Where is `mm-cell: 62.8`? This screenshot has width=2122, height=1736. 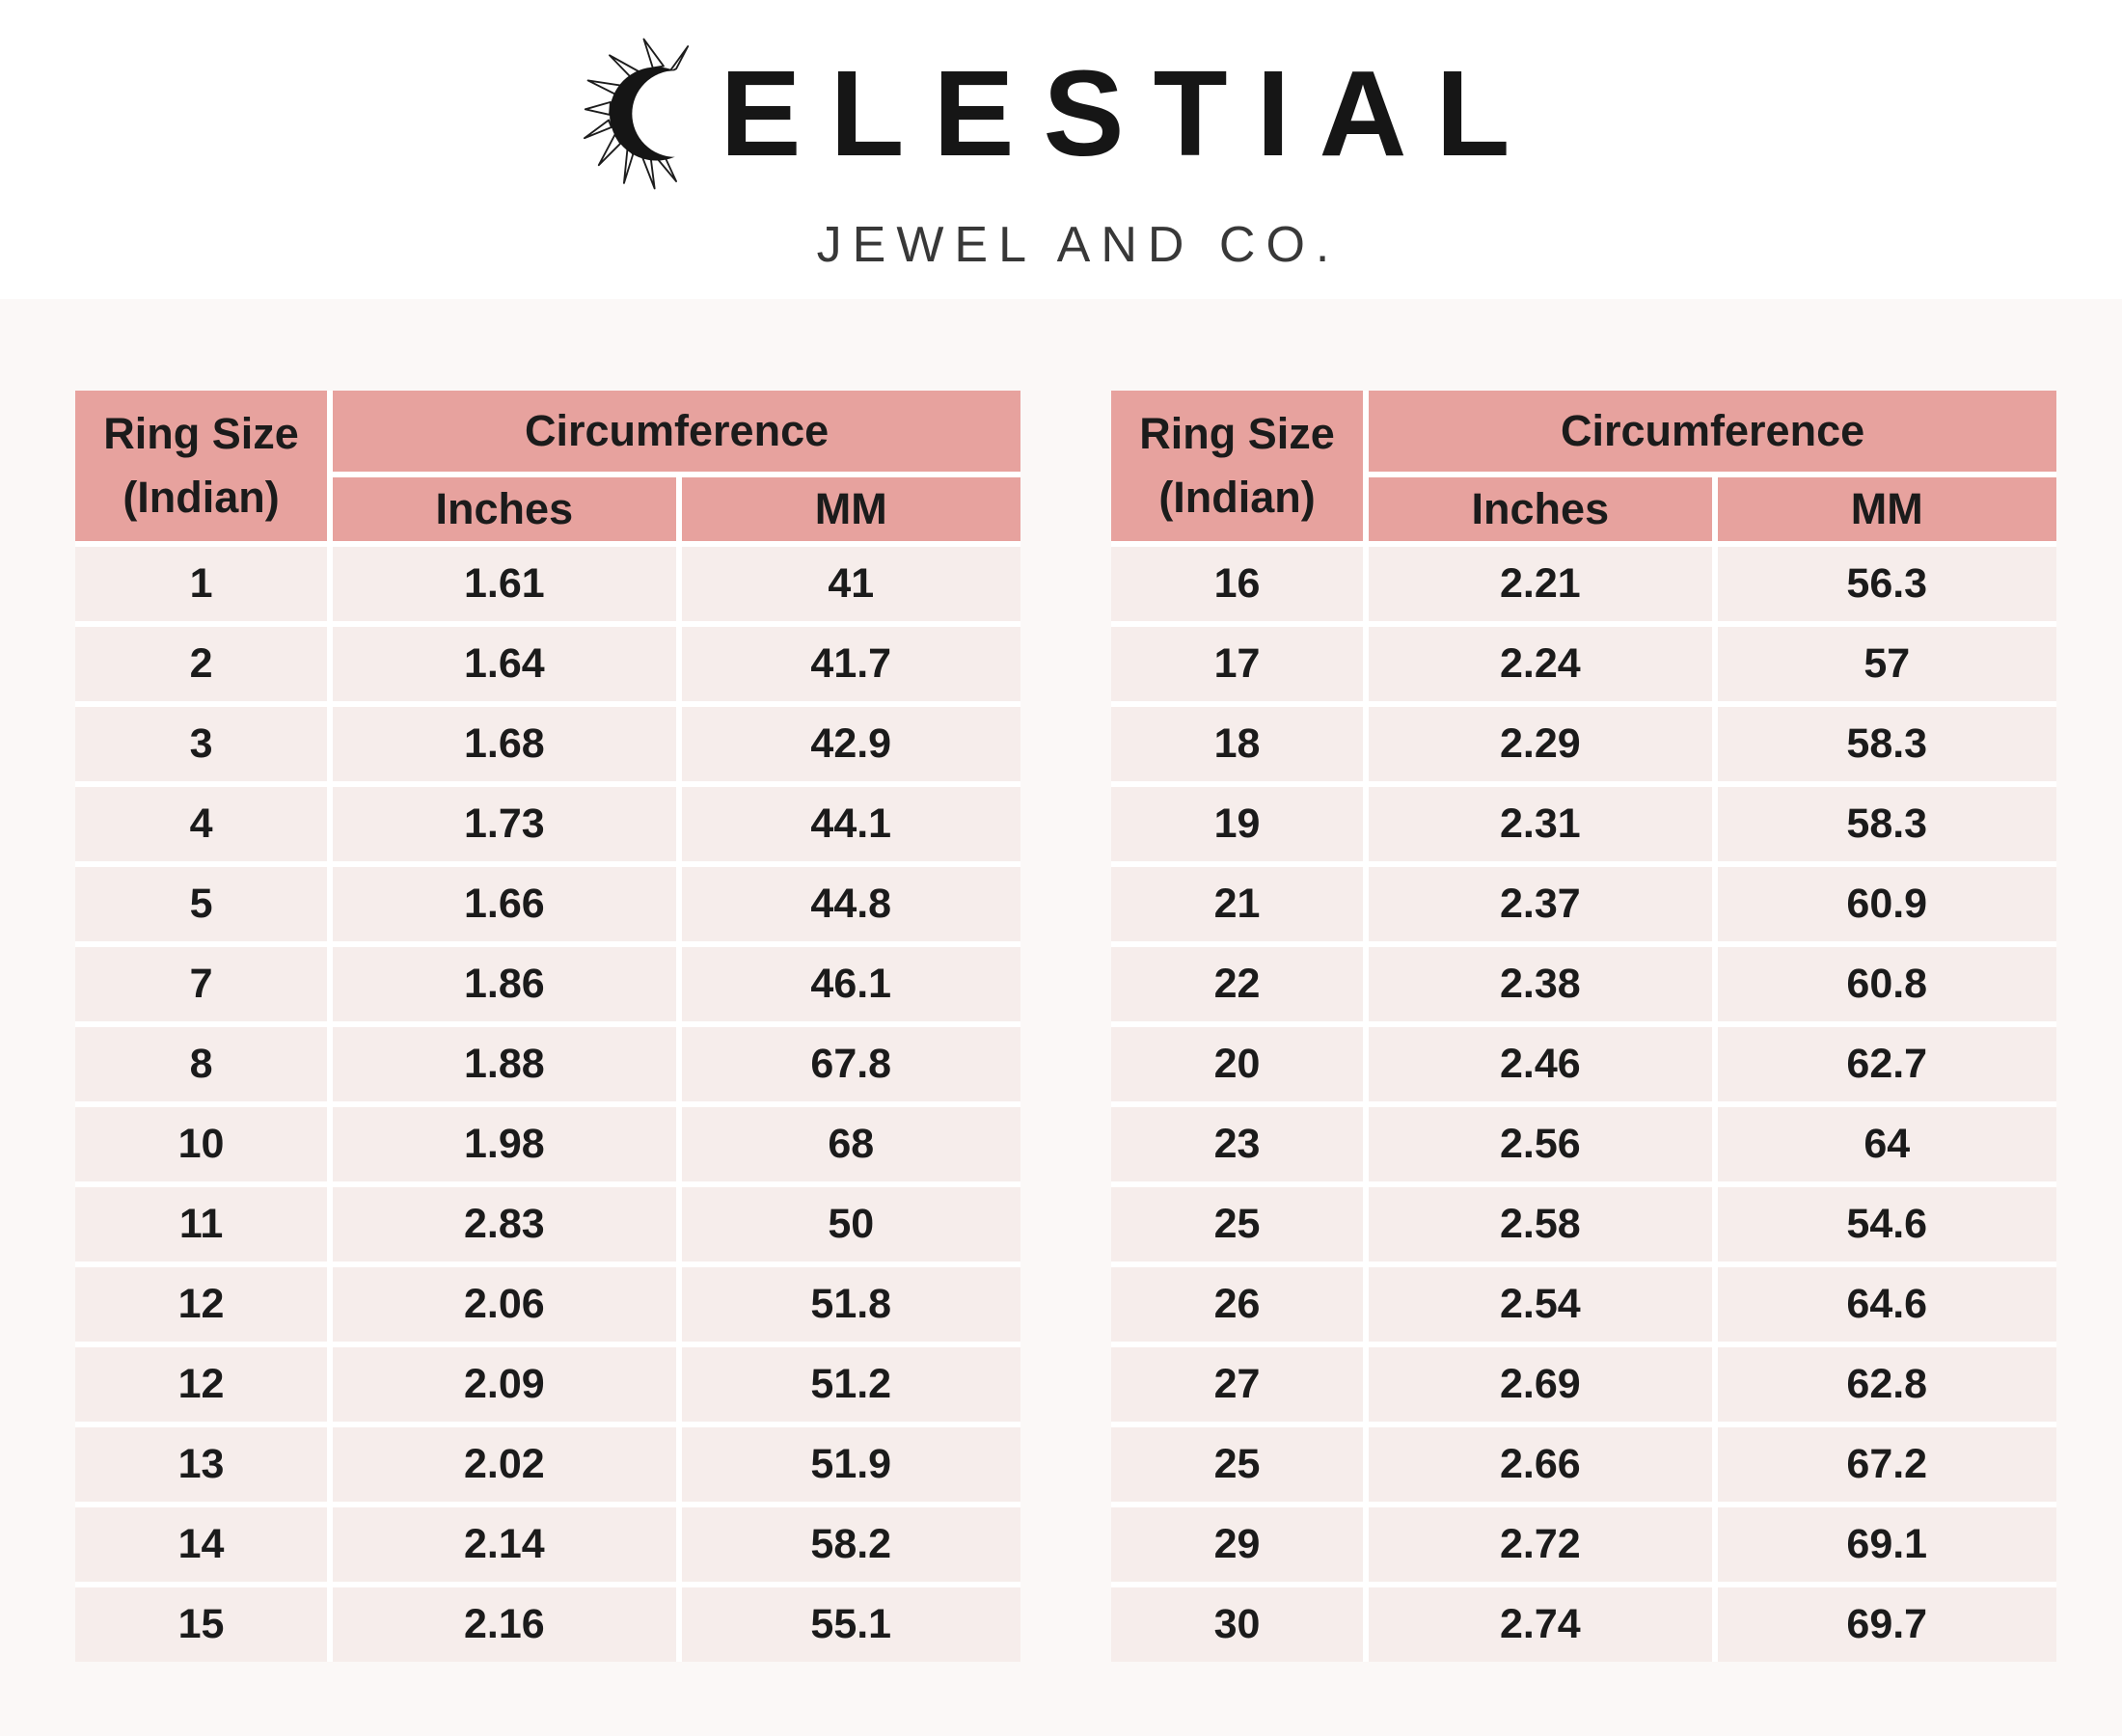 mm-cell: 62.8 is located at coordinates (1887, 1384).